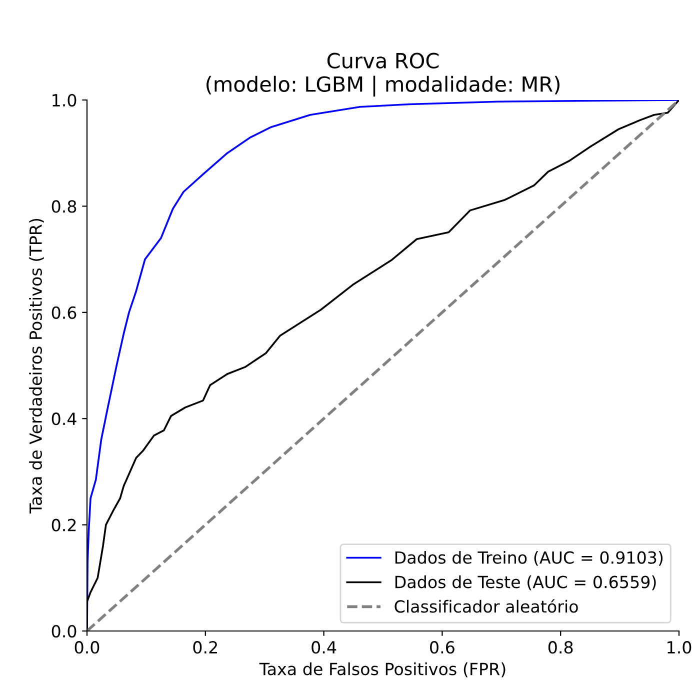  What do you see at coordinates (87, 647) in the screenshot?
I see `x-tick-label: 0.0` at bounding box center [87, 647].